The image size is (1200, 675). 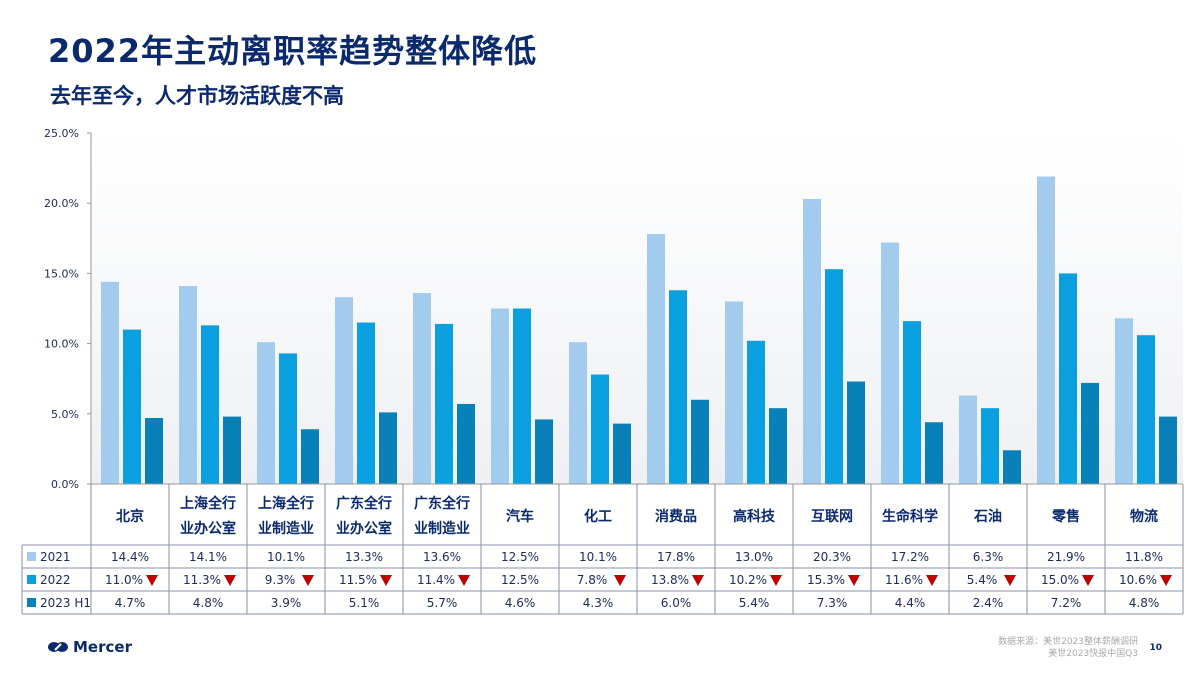 I want to click on table-value: 4.8%, so click(x=208, y=603).